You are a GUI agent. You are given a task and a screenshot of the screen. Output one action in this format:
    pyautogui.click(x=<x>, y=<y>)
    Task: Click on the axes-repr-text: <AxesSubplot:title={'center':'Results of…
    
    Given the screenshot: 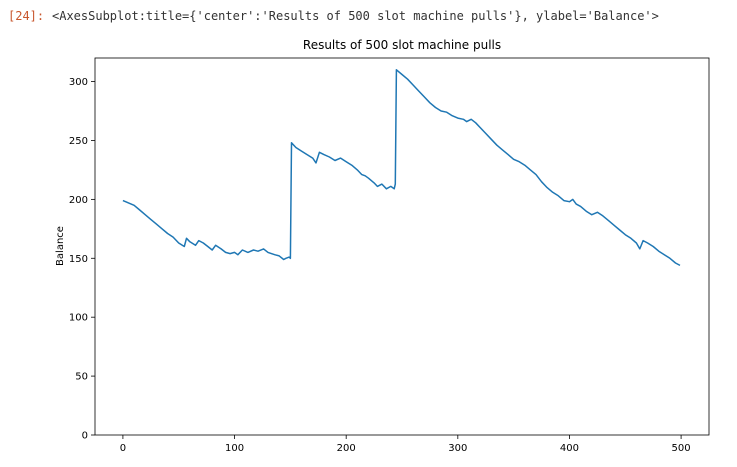 What is the action you would take?
    pyautogui.click(x=355, y=16)
    